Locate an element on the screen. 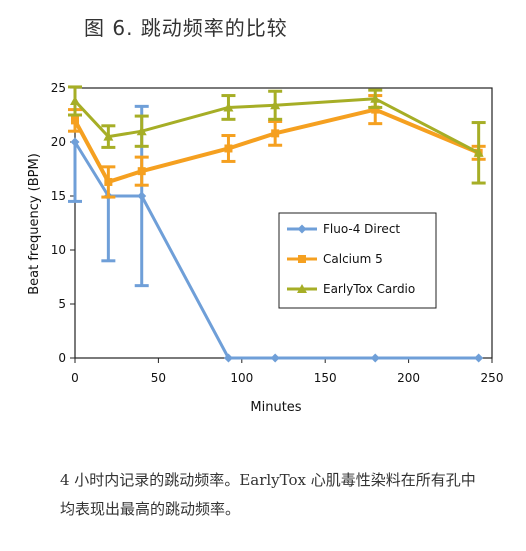 This screenshot has height=551, width=526. y-tick-label: 15 is located at coordinates (58, 196).